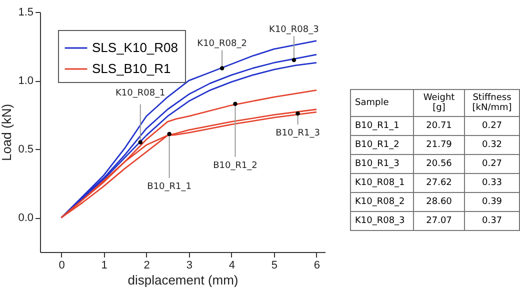 The width and height of the screenshot is (520, 289). Describe the element at coordinates (274, 266) in the screenshot. I see `x-tick-label: 5` at that location.